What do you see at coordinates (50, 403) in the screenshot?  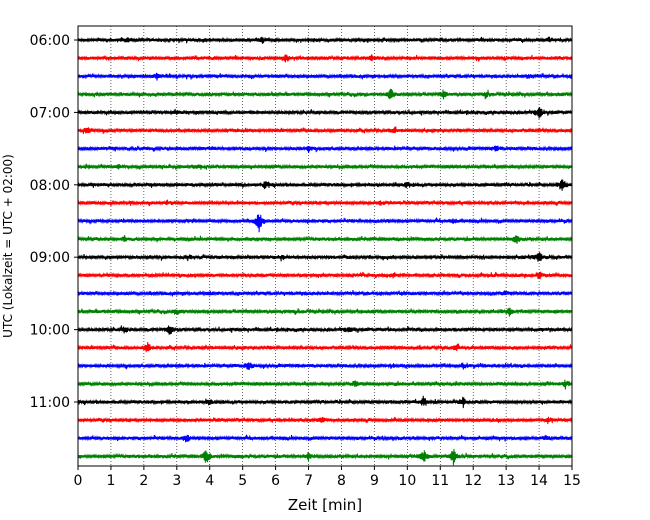 I see `y-tick-label-11:00: 11:00` at bounding box center [50, 403].